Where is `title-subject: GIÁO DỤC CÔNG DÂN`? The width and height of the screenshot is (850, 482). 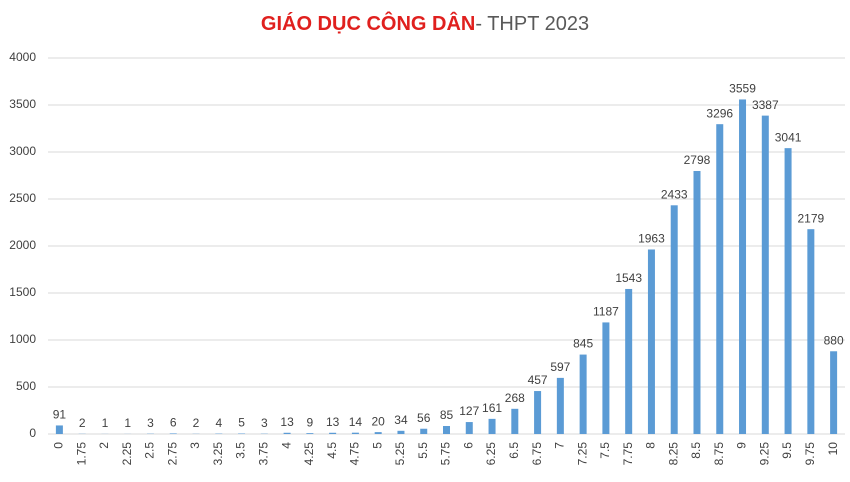
title-subject: GIÁO DỤC CÔNG DÂN is located at coordinates (368, 23).